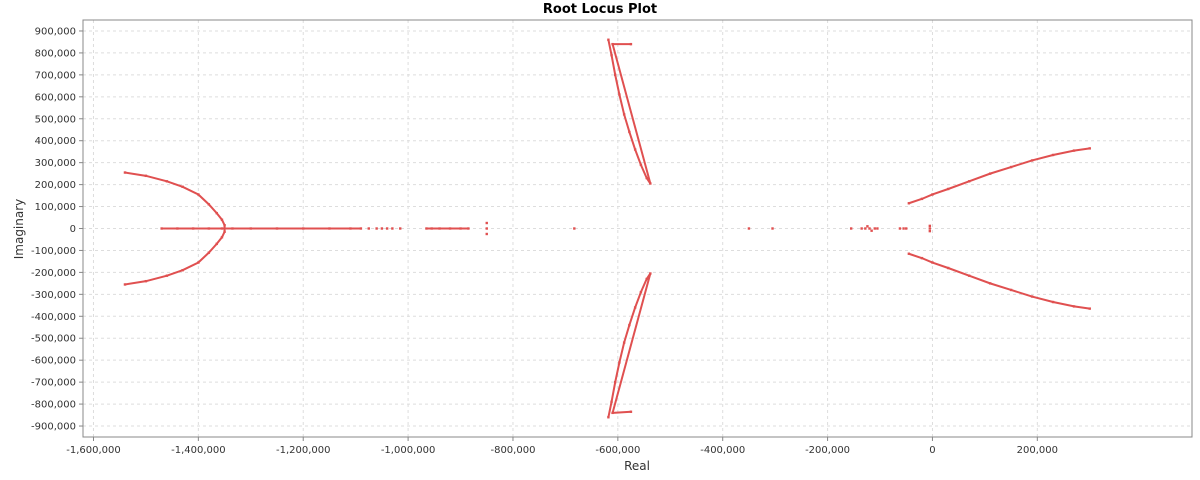  I want to click on y-tick-label: 800,000, so click(55, 53).